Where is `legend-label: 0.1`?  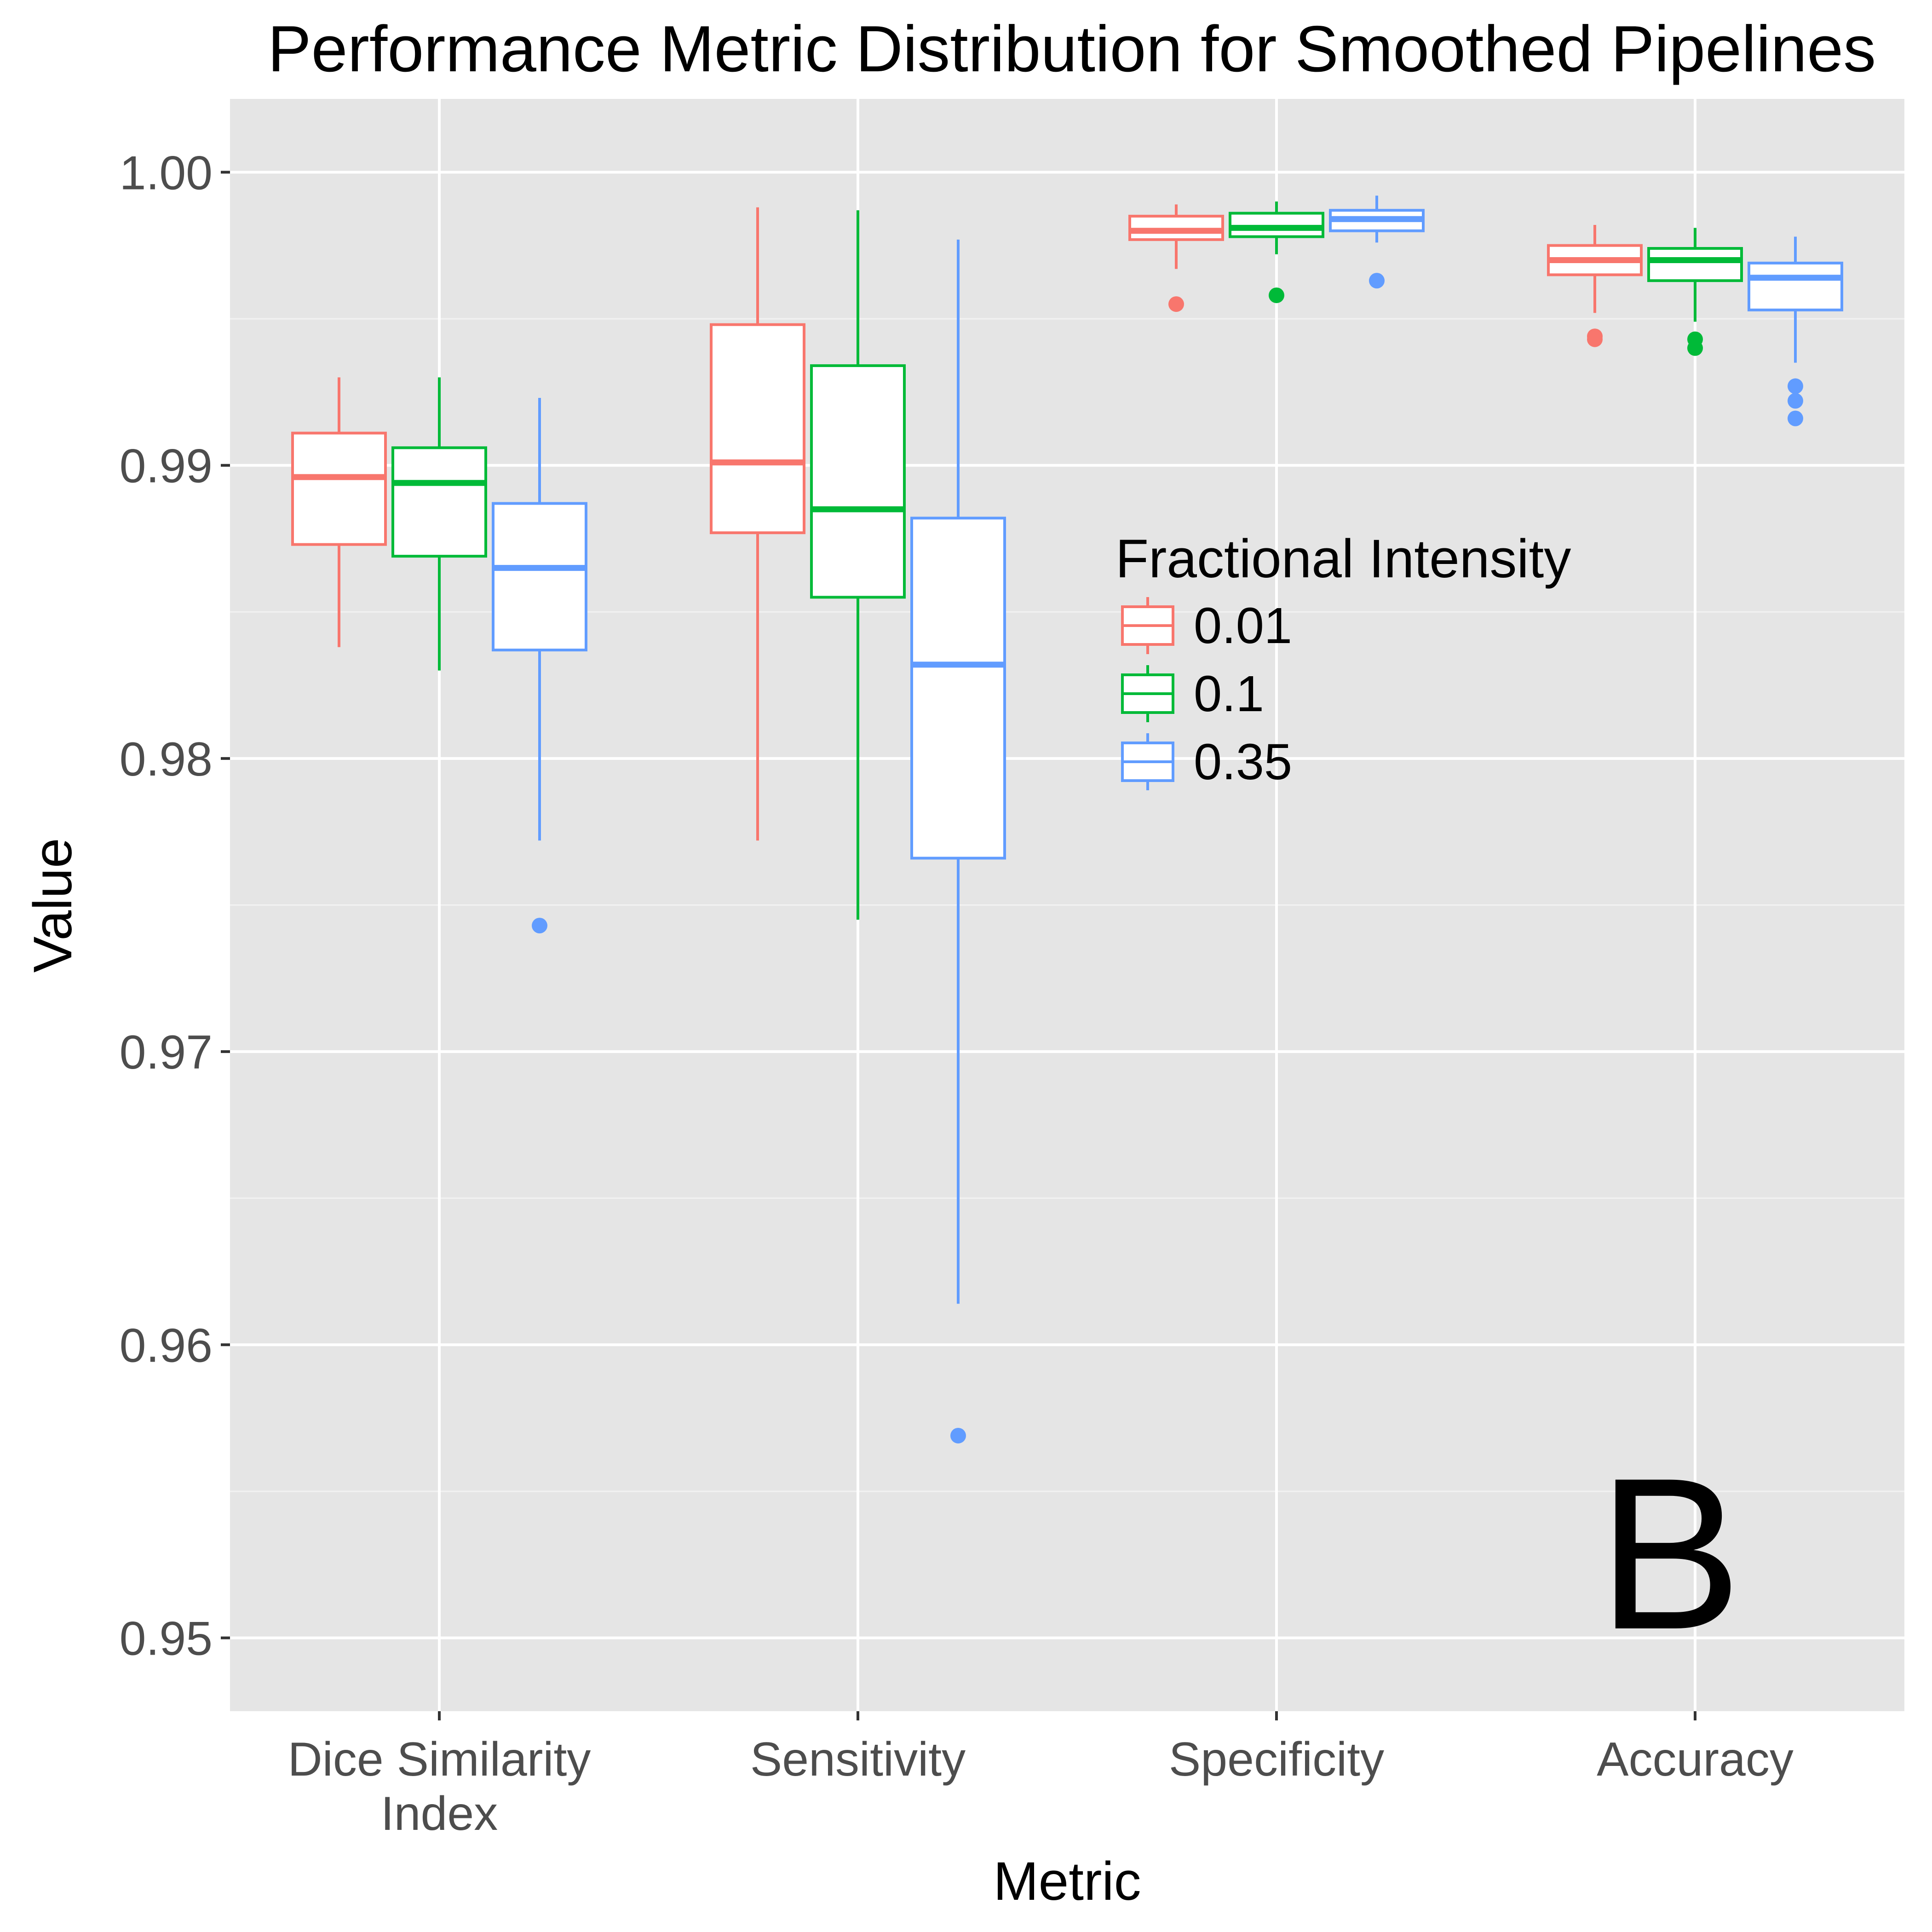
legend-label: 0.1 is located at coordinates (1229, 694).